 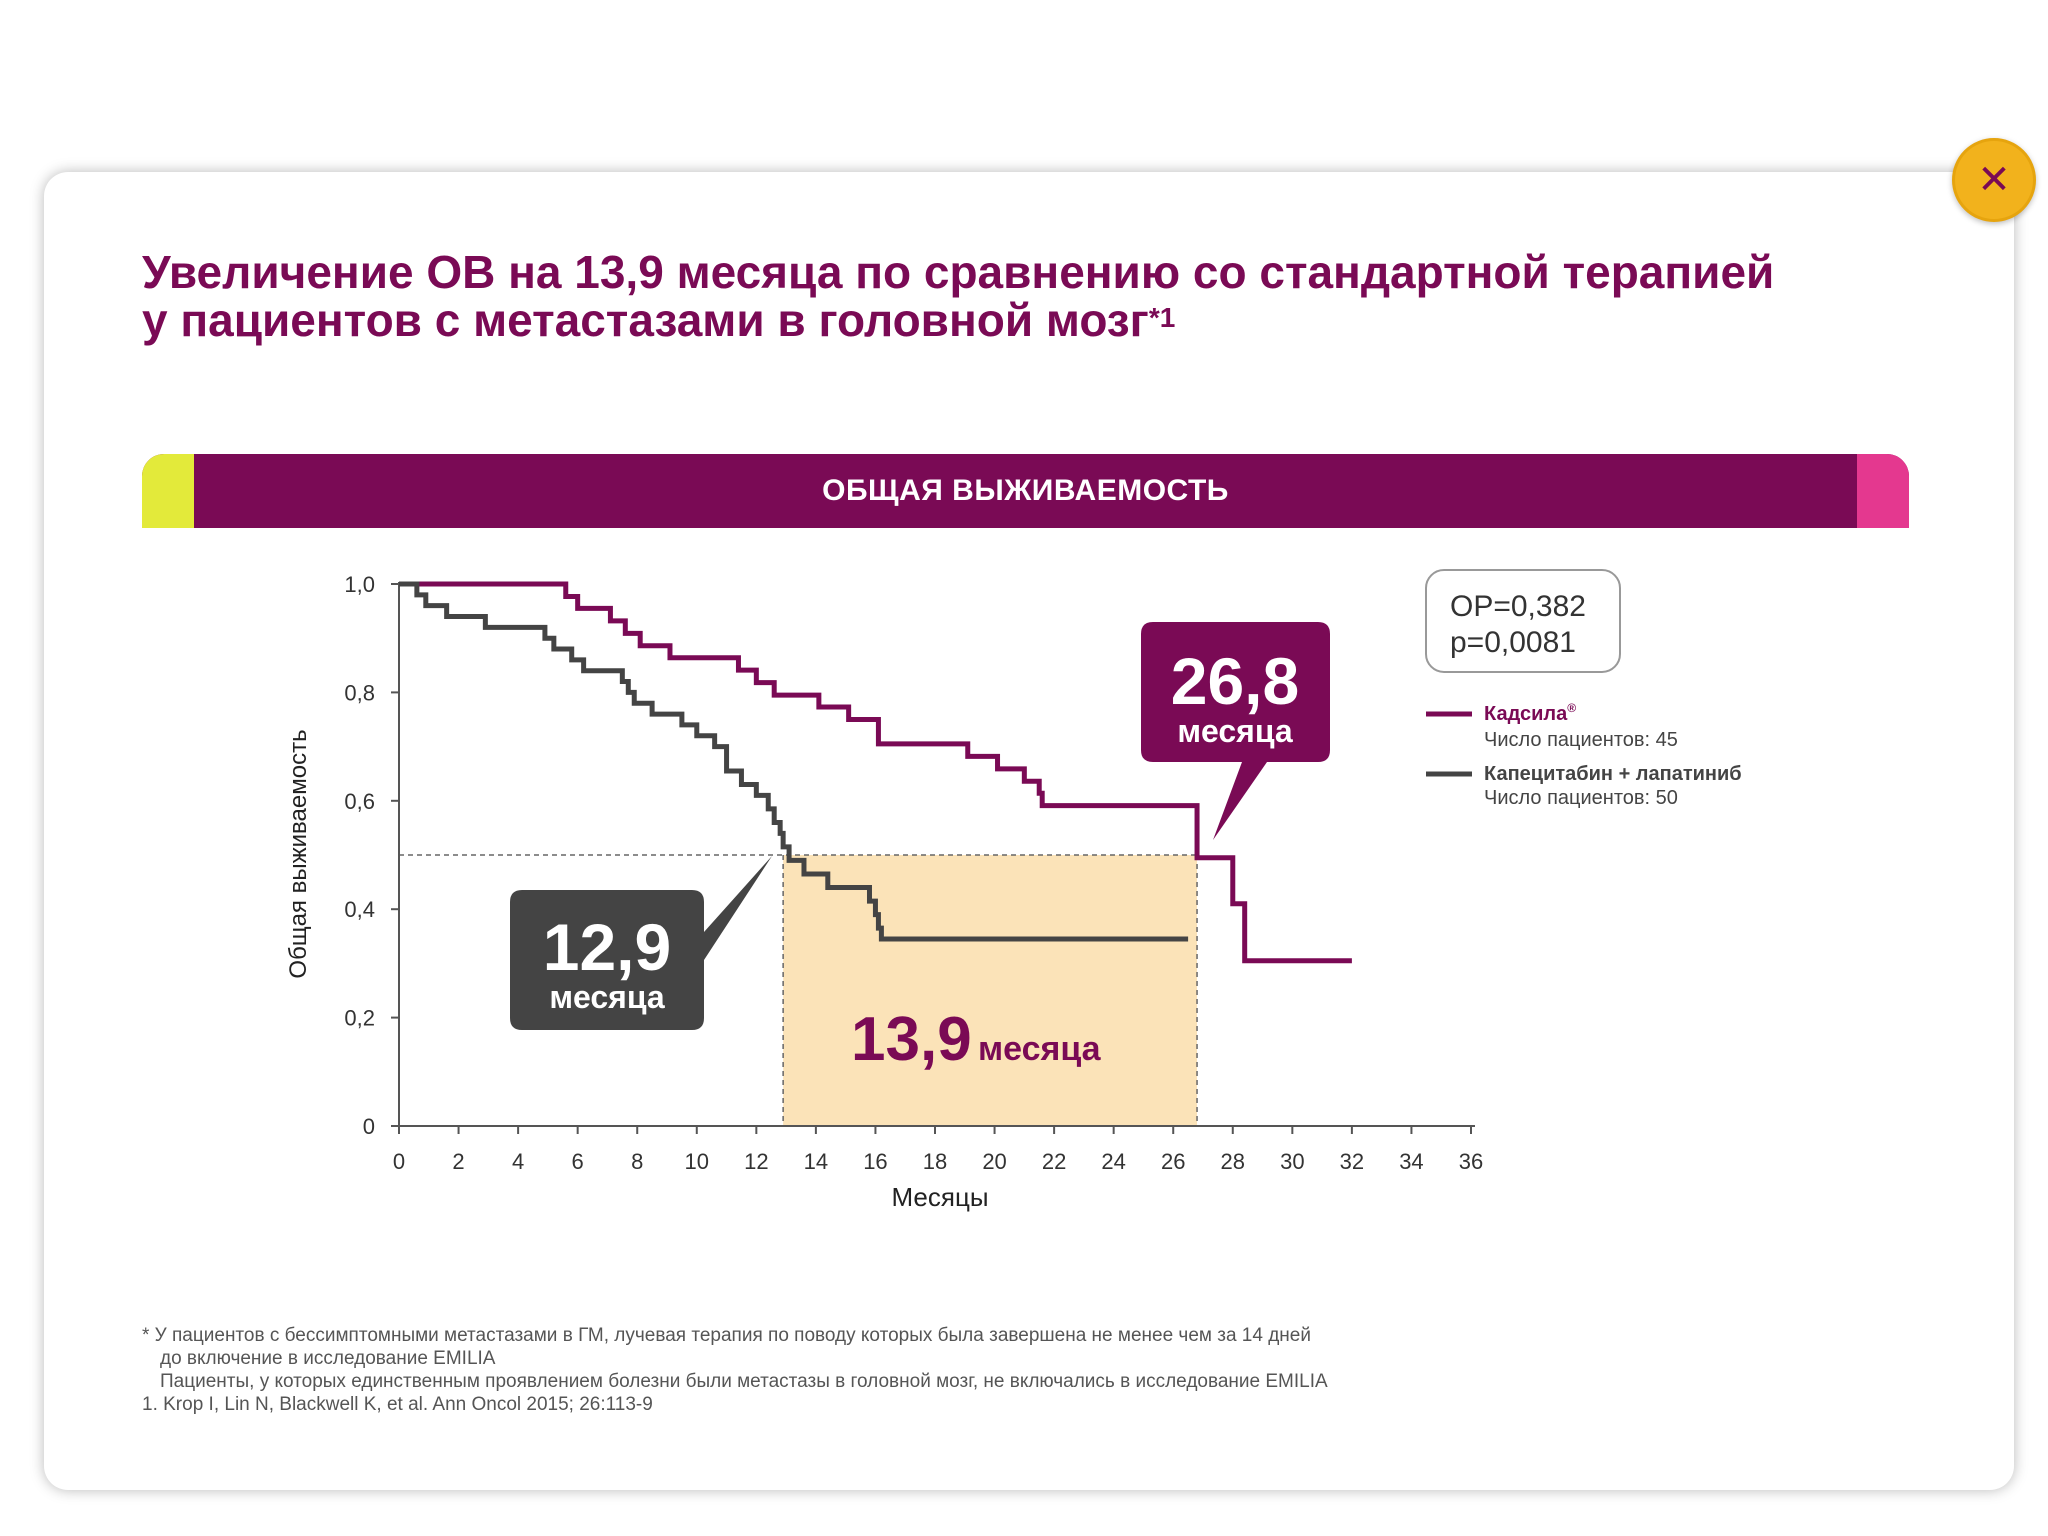 What do you see at coordinates (1054, 1161) in the screenshot?
I see `x-tick-label: 22` at bounding box center [1054, 1161].